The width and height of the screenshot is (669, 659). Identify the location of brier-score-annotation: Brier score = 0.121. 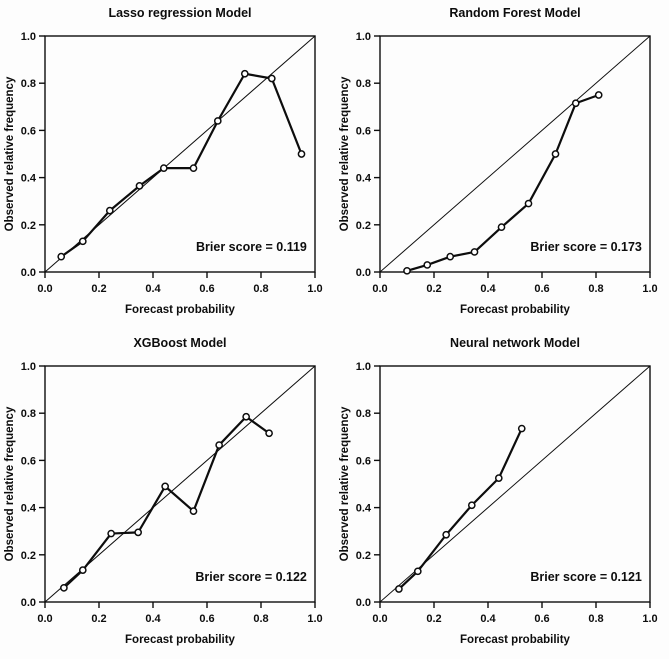
(586, 577).